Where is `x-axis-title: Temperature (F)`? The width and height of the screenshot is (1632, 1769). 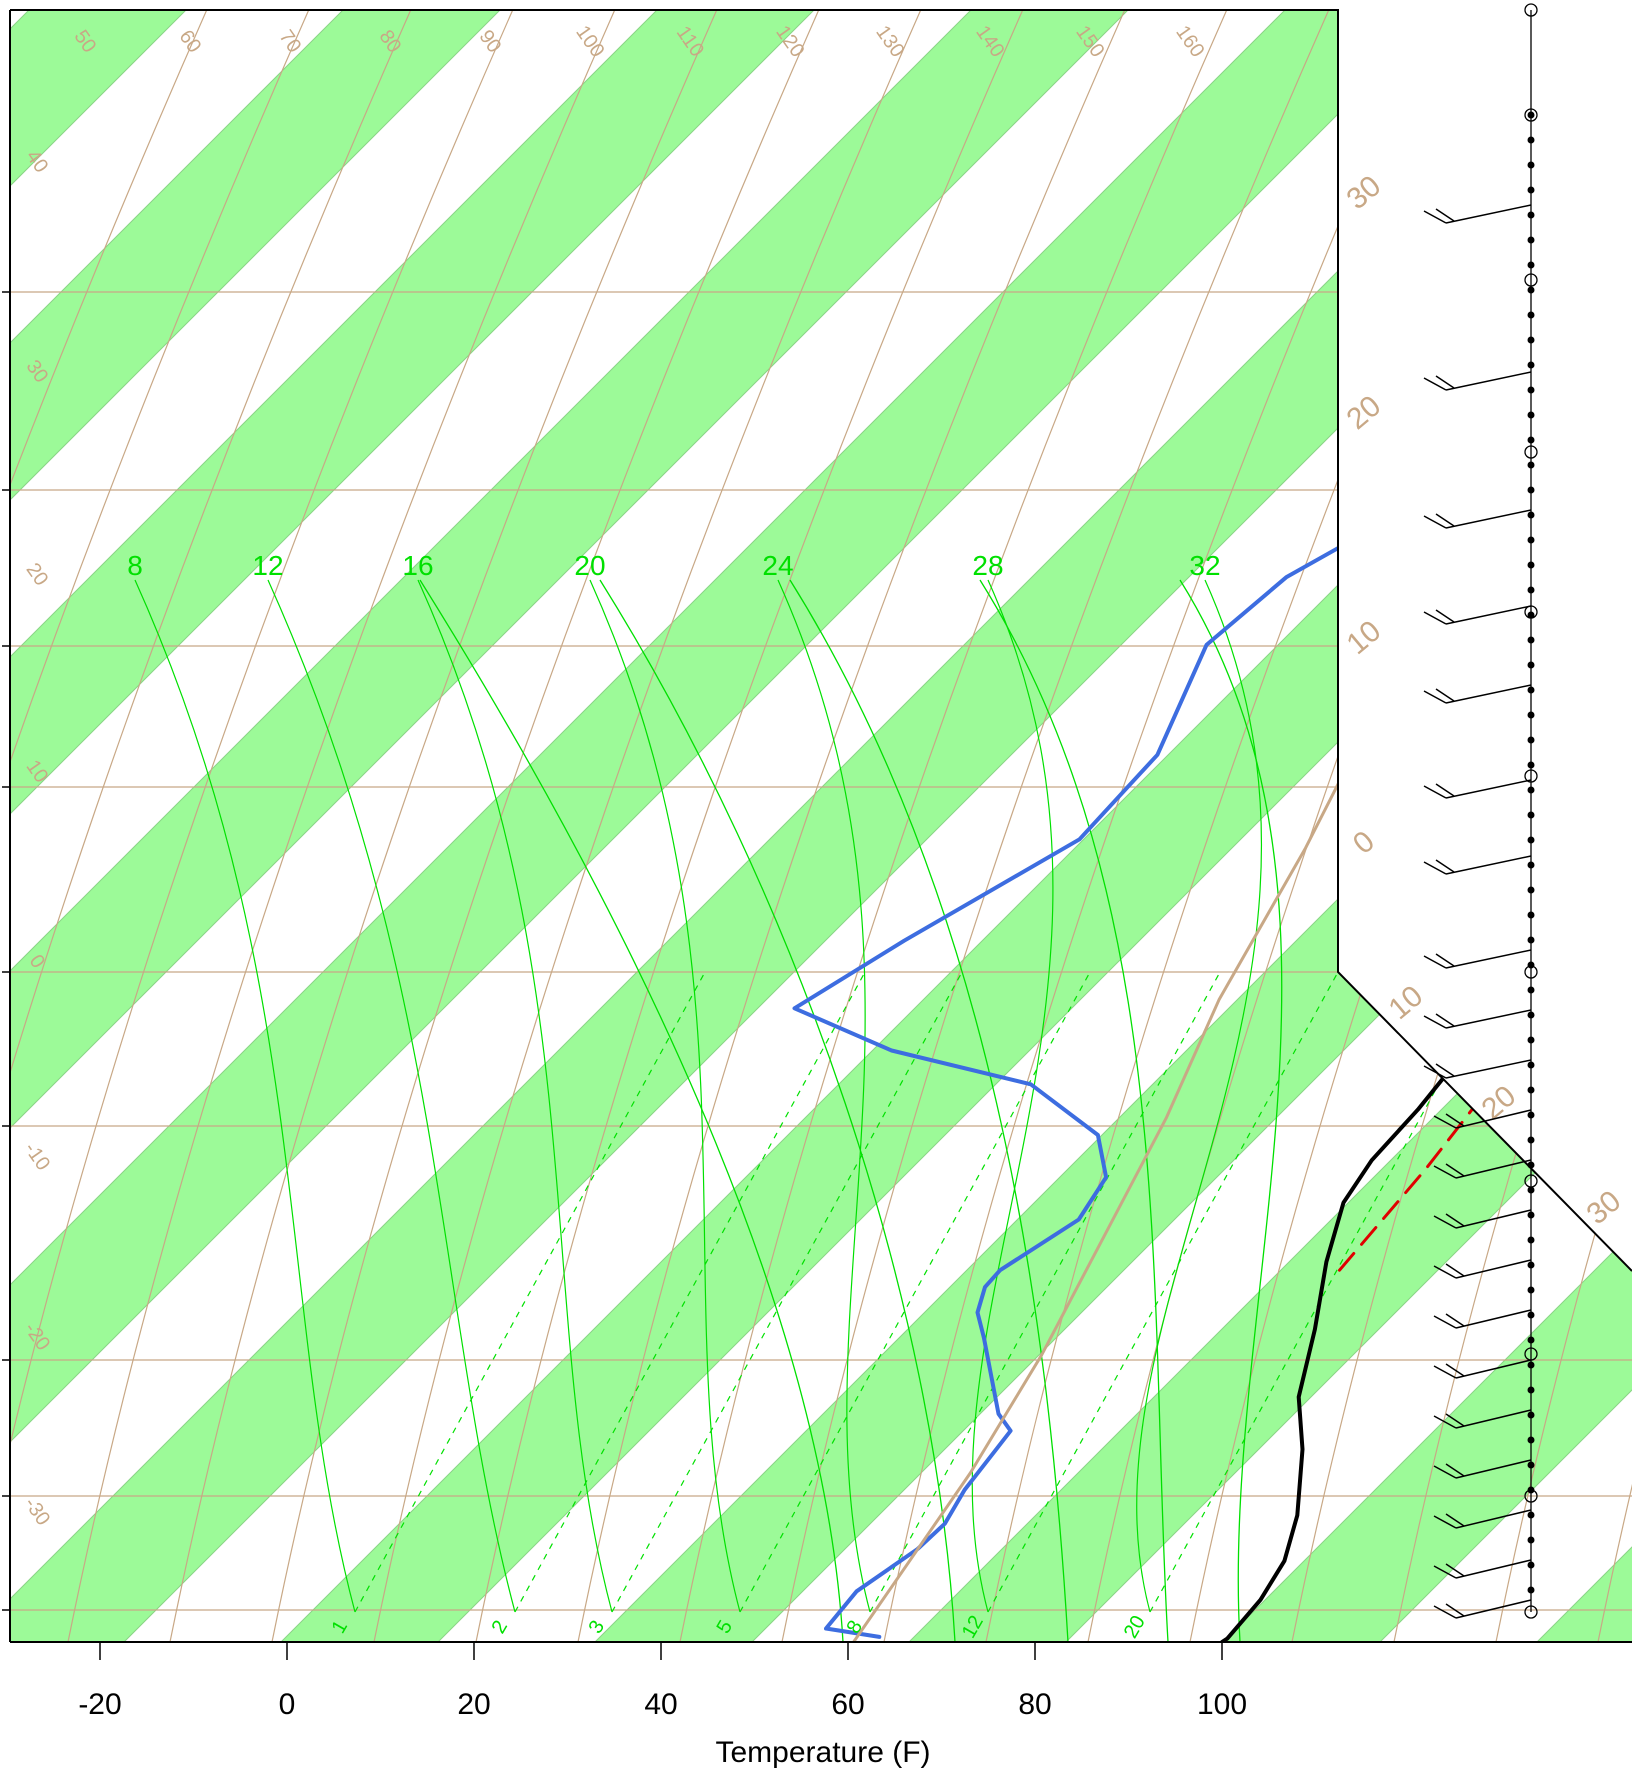
x-axis-title: Temperature (F) is located at coordinates (822, 1752).